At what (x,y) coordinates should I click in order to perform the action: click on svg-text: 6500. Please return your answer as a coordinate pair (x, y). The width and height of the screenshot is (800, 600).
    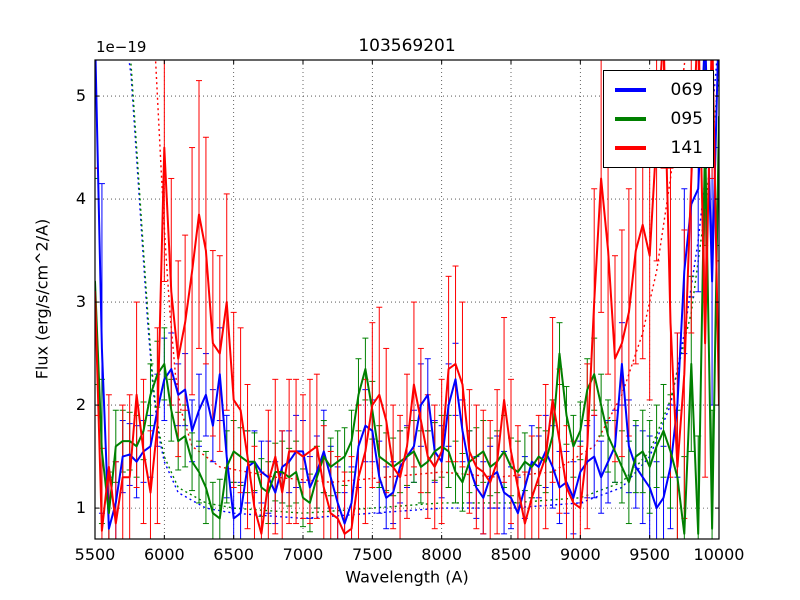
    Looking at the image, I should click on (233, 554).